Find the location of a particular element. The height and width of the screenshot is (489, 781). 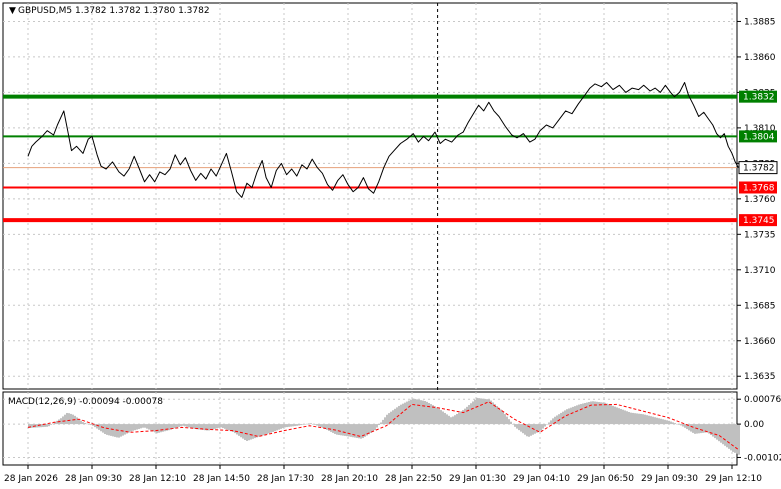

time-tick-label: 28 Jan 12:10 is located at coordinates (157, 479).